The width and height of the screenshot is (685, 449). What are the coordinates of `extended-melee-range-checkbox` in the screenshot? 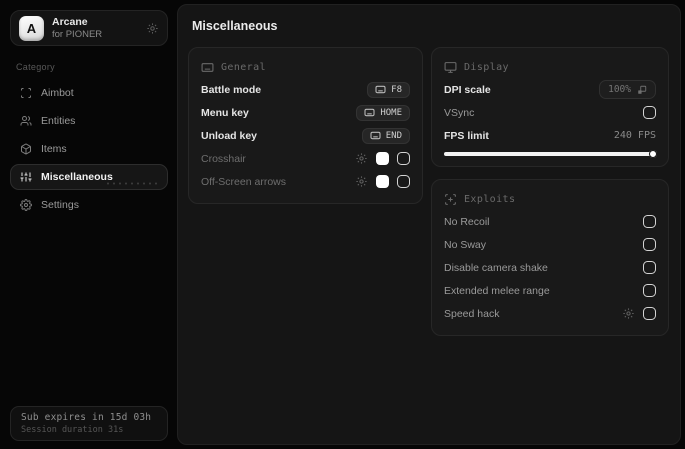 It's located at (649, 290).